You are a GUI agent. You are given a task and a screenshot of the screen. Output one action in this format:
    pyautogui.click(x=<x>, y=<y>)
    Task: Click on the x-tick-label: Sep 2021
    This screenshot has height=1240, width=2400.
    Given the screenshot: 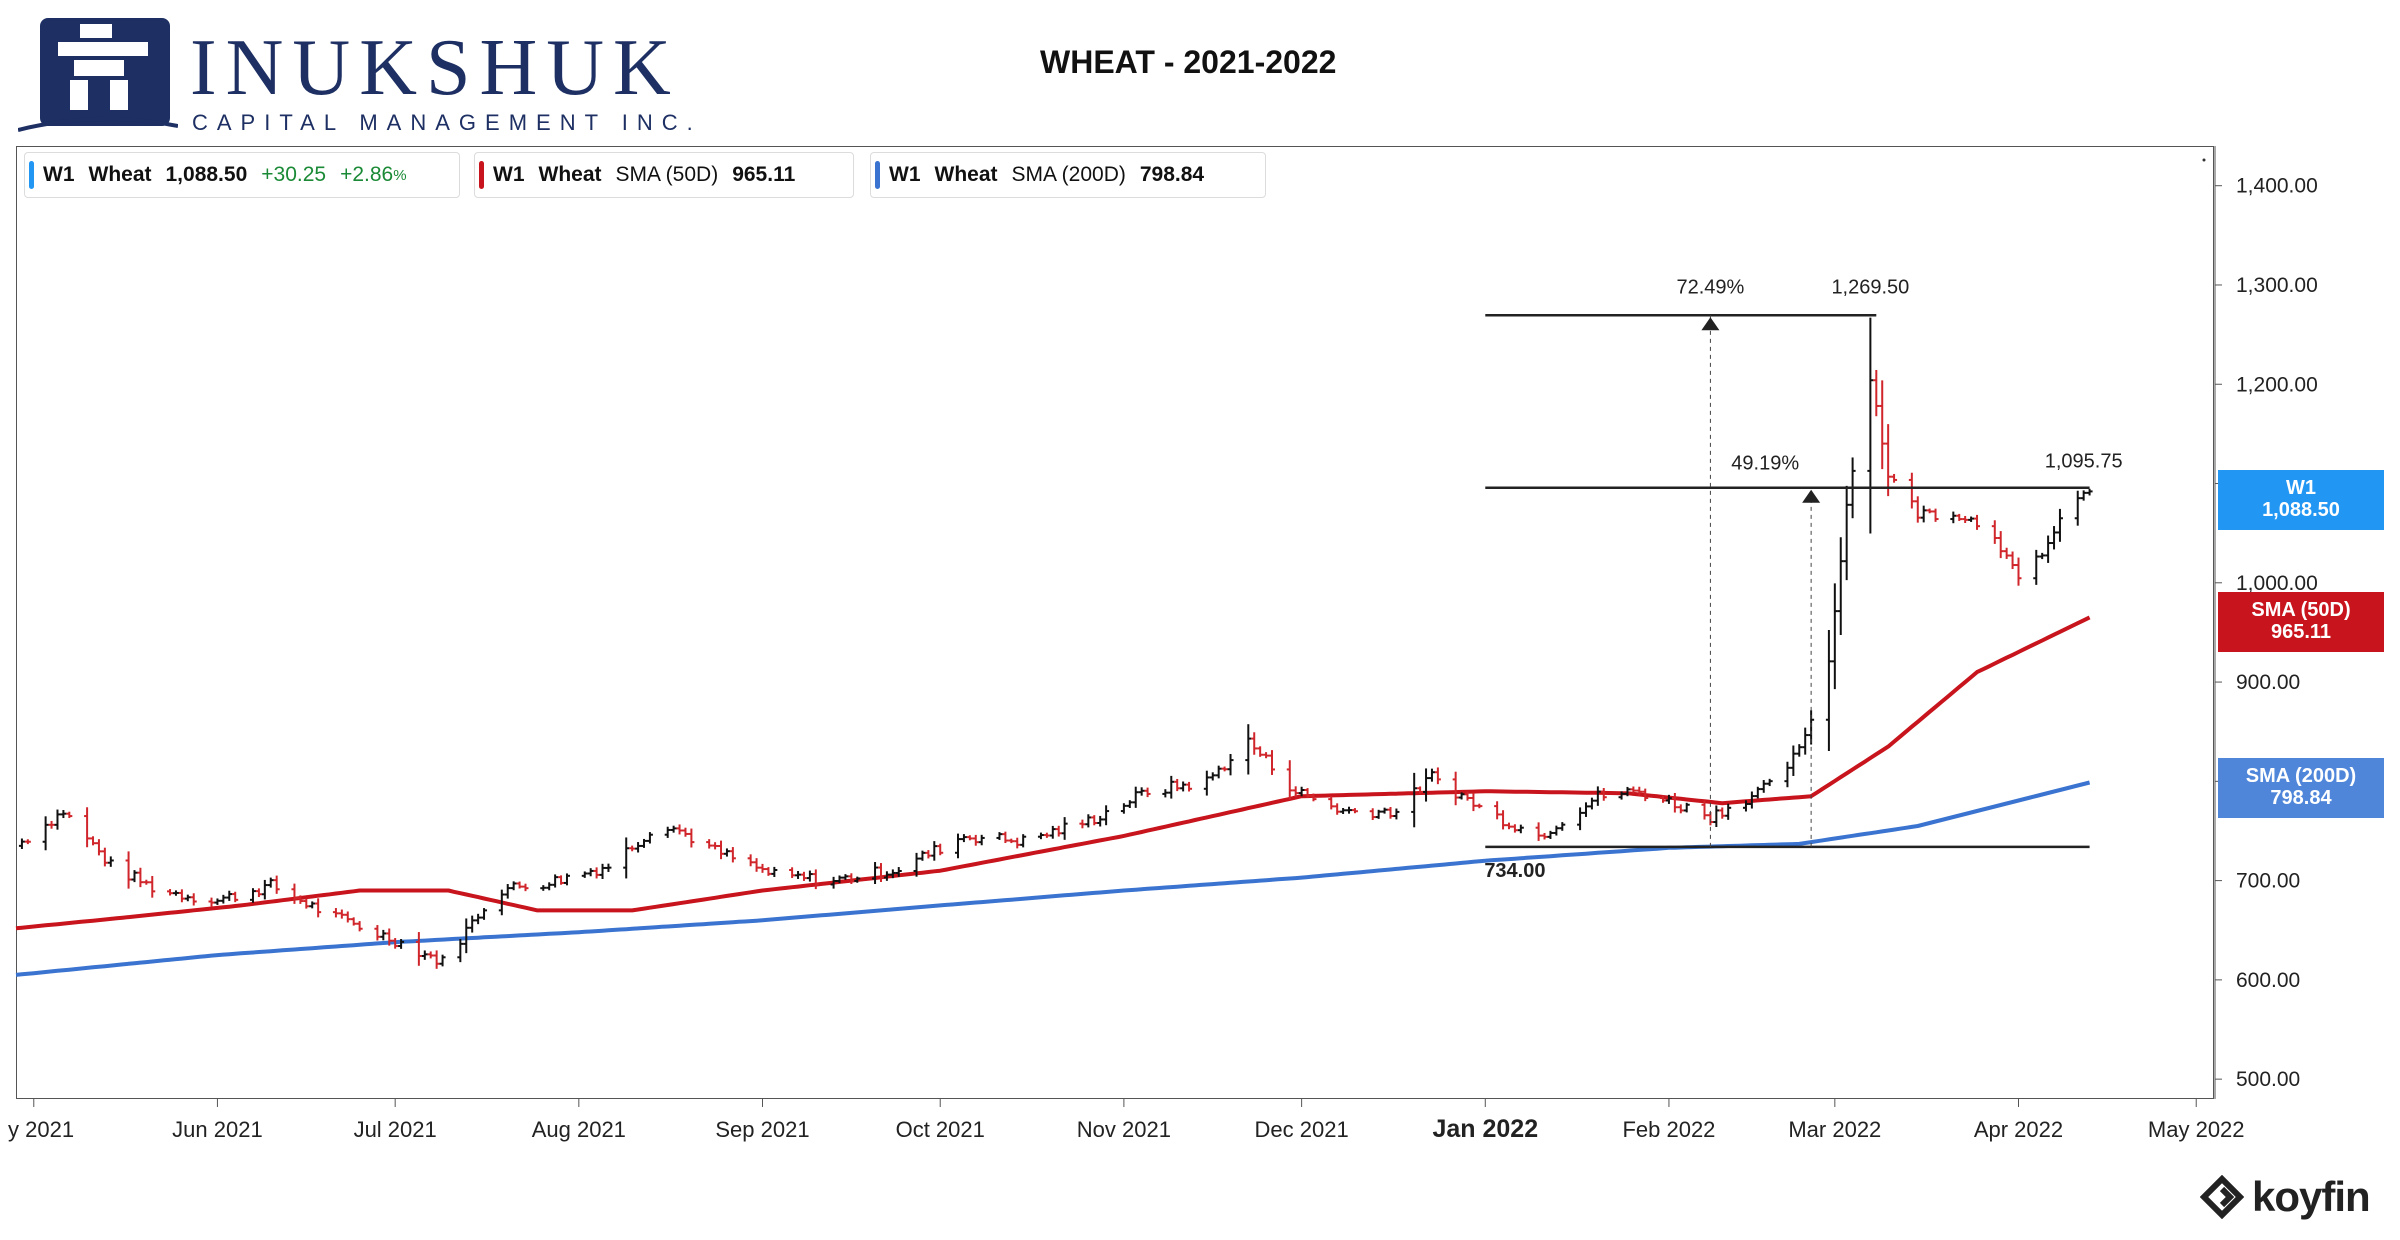 What is the action you would take?
    pyautogui.click(x=762, y=1129)
    